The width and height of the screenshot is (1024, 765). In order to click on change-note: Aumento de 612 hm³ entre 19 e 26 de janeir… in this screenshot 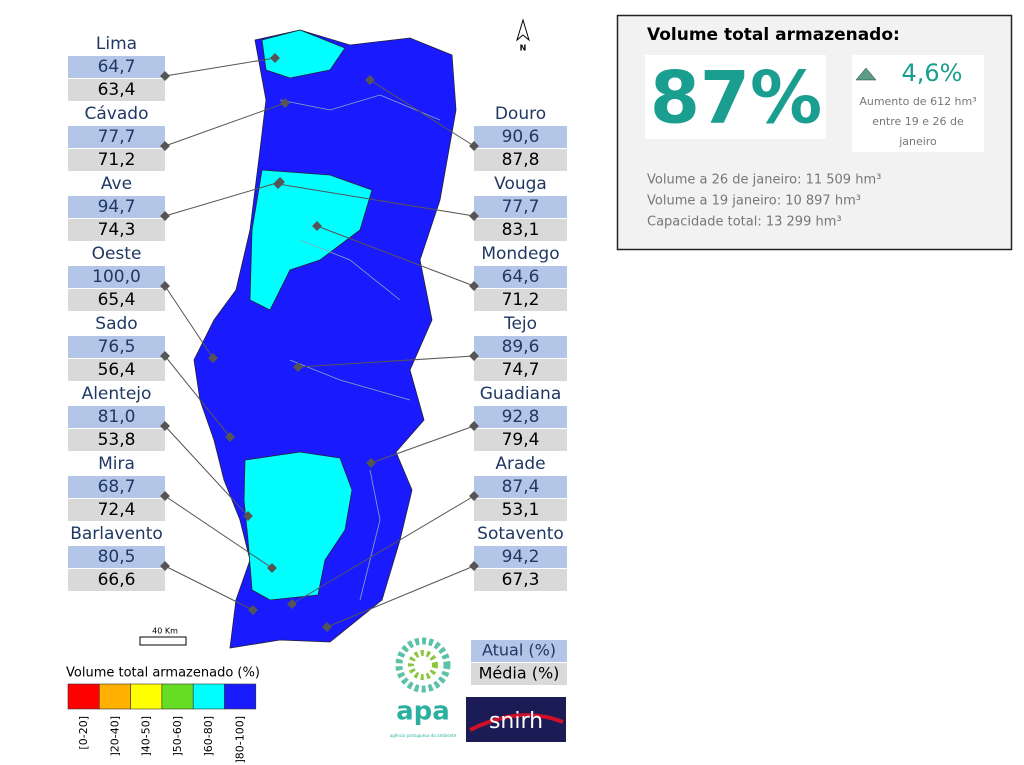, I will do `click(917, 121)`.